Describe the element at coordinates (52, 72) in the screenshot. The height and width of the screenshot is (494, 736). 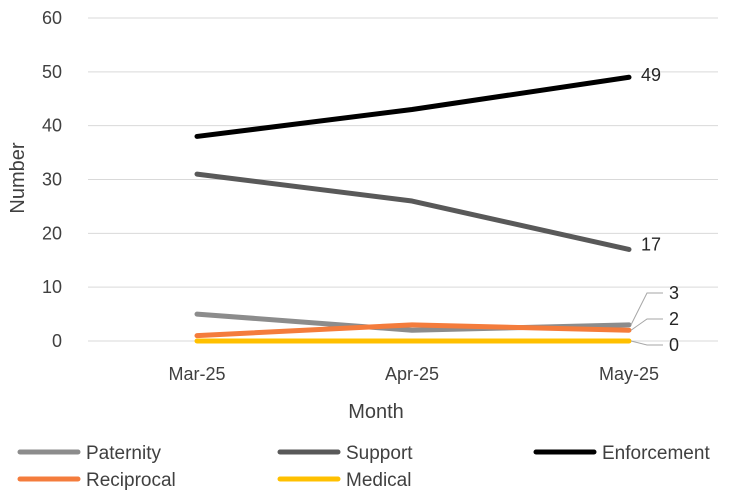
I see `y-tick-label: 50` at that location.